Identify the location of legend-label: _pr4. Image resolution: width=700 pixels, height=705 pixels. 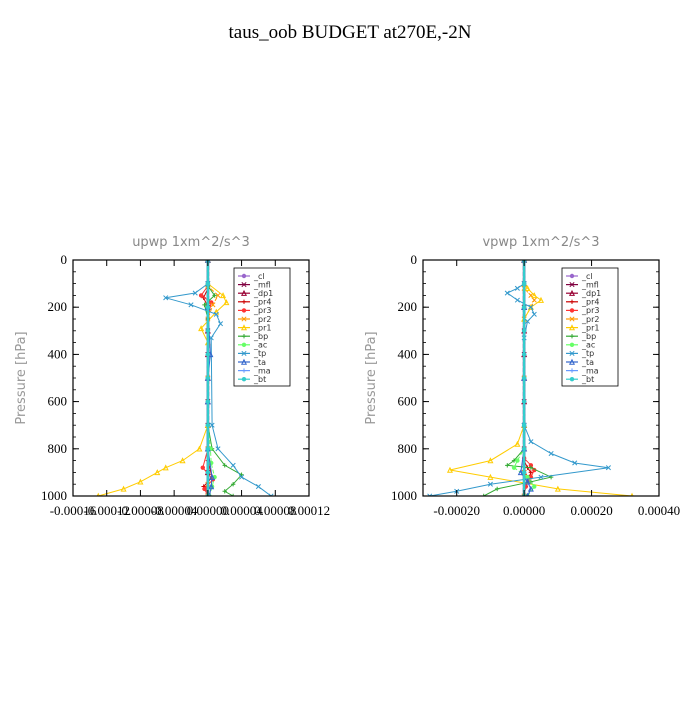
(262, 302).